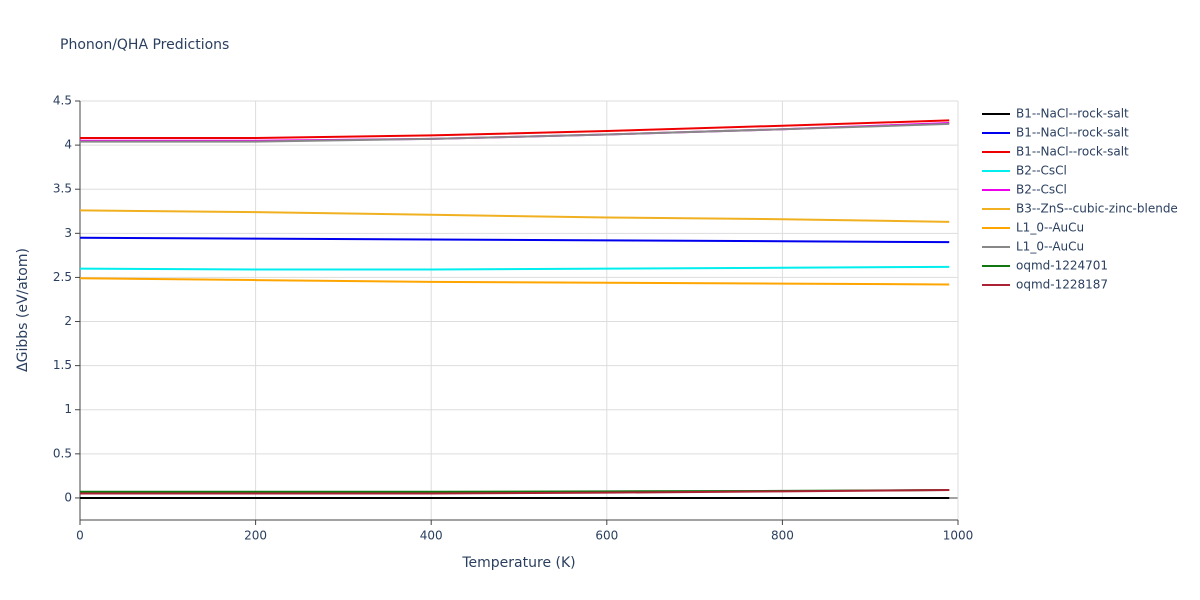 This screenshot has height=600, width=1200. Describe the element at coordinates (606, 536) in the screenshot. I see `x-tick-label: 600` at that location.